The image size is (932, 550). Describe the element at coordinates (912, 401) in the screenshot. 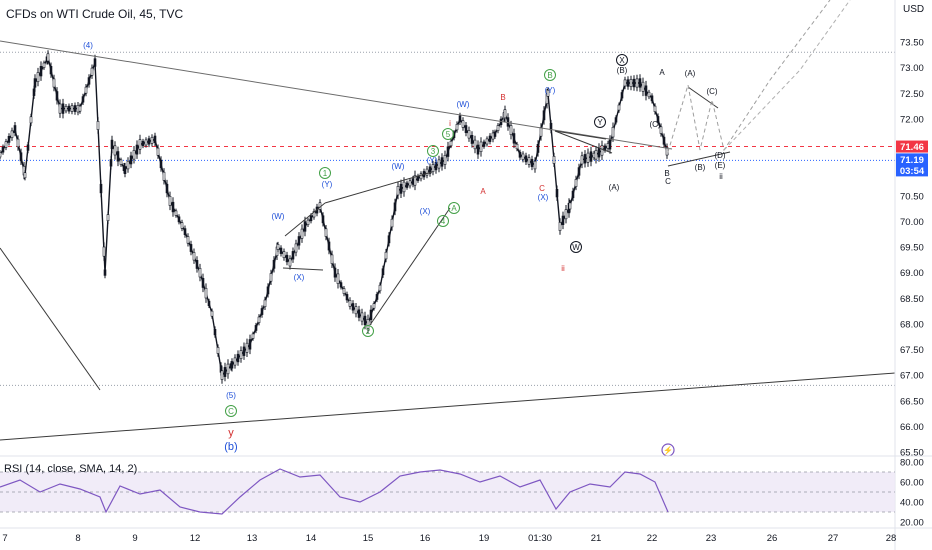

I see `y-tick-label: 66.50` at that location.